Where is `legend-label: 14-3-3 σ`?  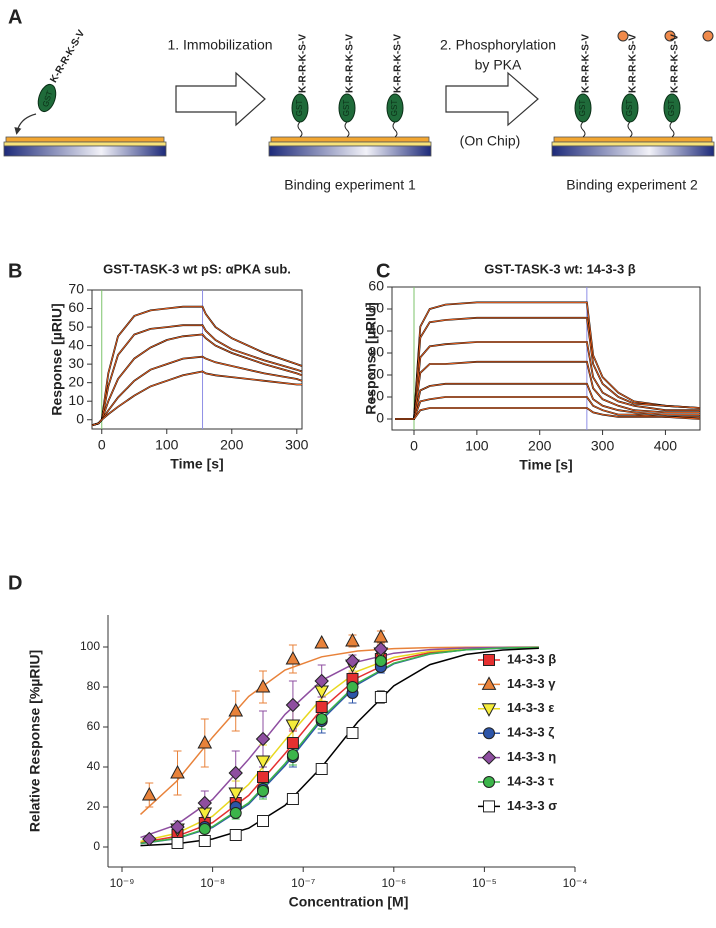 legend-label: 14-3-3 σ is located at coordinates (532, 805).